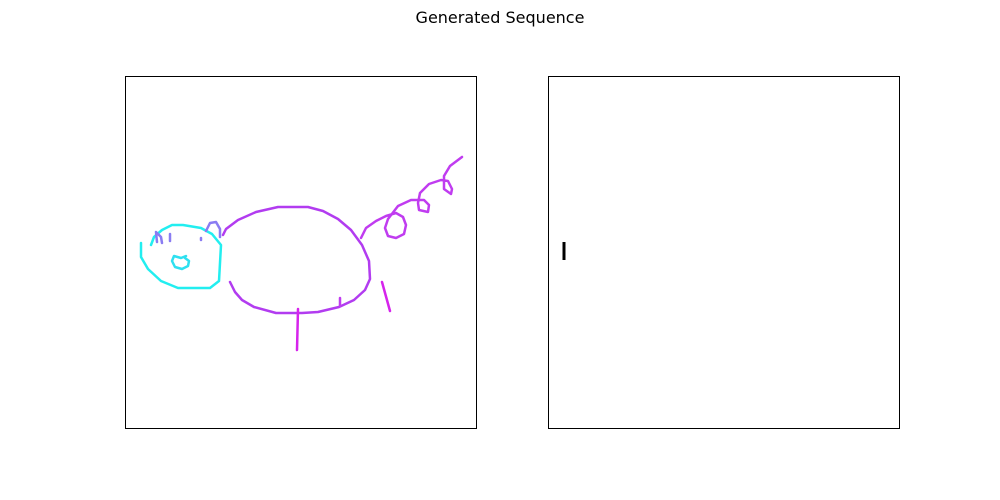 The width and height of the screenshot is (1000, 500). Describe the element at coordinates (296, 260) in the screenshot. I see `pig-body-stroke` at that location.